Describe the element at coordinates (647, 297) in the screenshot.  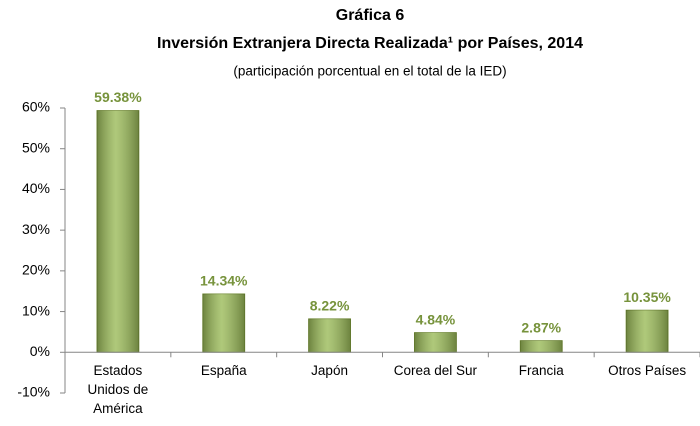
I see `value-label: 10.35%` at that location.